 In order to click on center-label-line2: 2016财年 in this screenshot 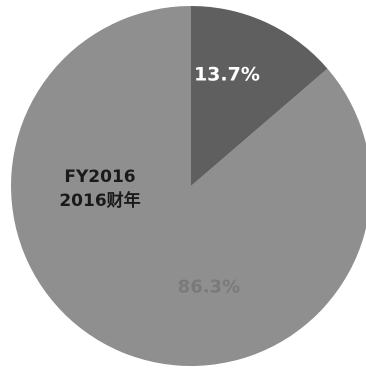, I will do `click(99, 200)`.